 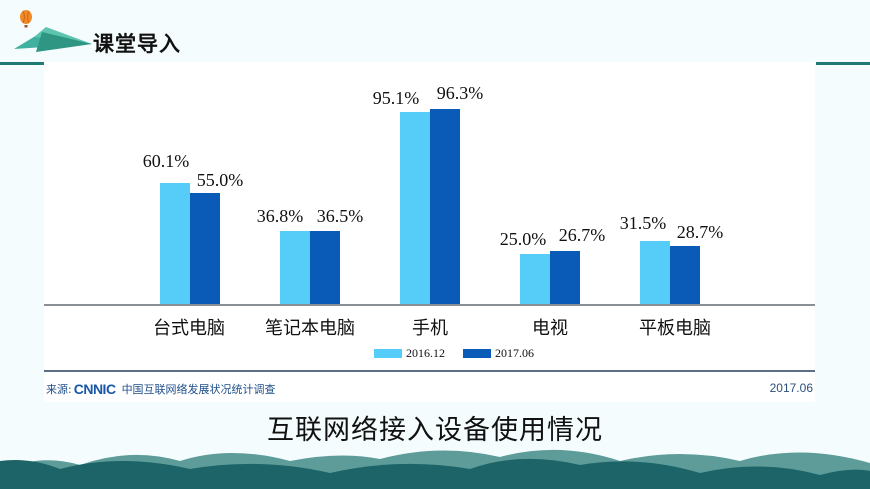 I want to click on bar-laptop-2016, so click(x=295, y=267).